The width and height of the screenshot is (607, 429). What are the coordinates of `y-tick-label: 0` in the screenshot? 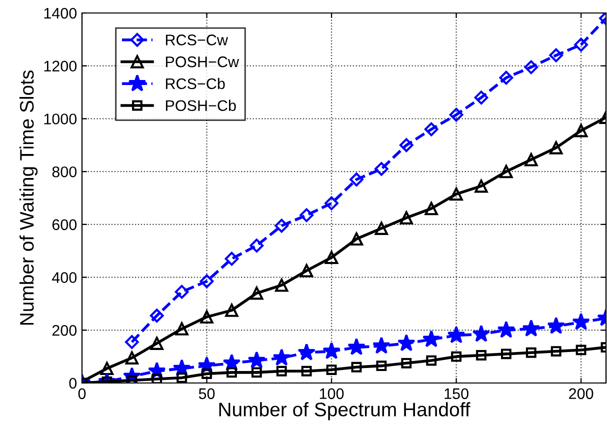 It's located at (73, 383).